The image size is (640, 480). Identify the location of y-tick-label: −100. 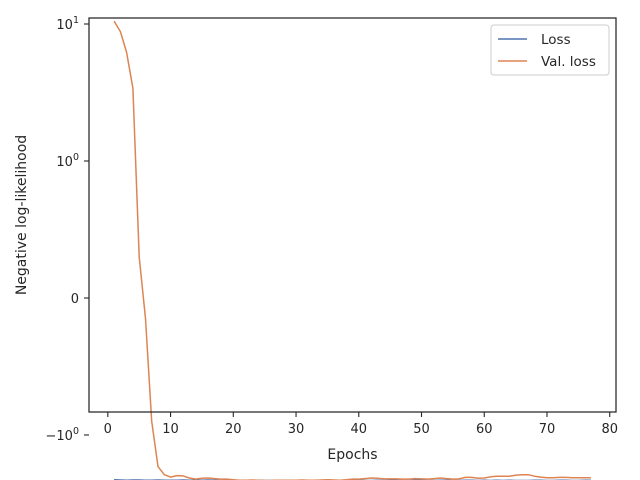
(62, 435).